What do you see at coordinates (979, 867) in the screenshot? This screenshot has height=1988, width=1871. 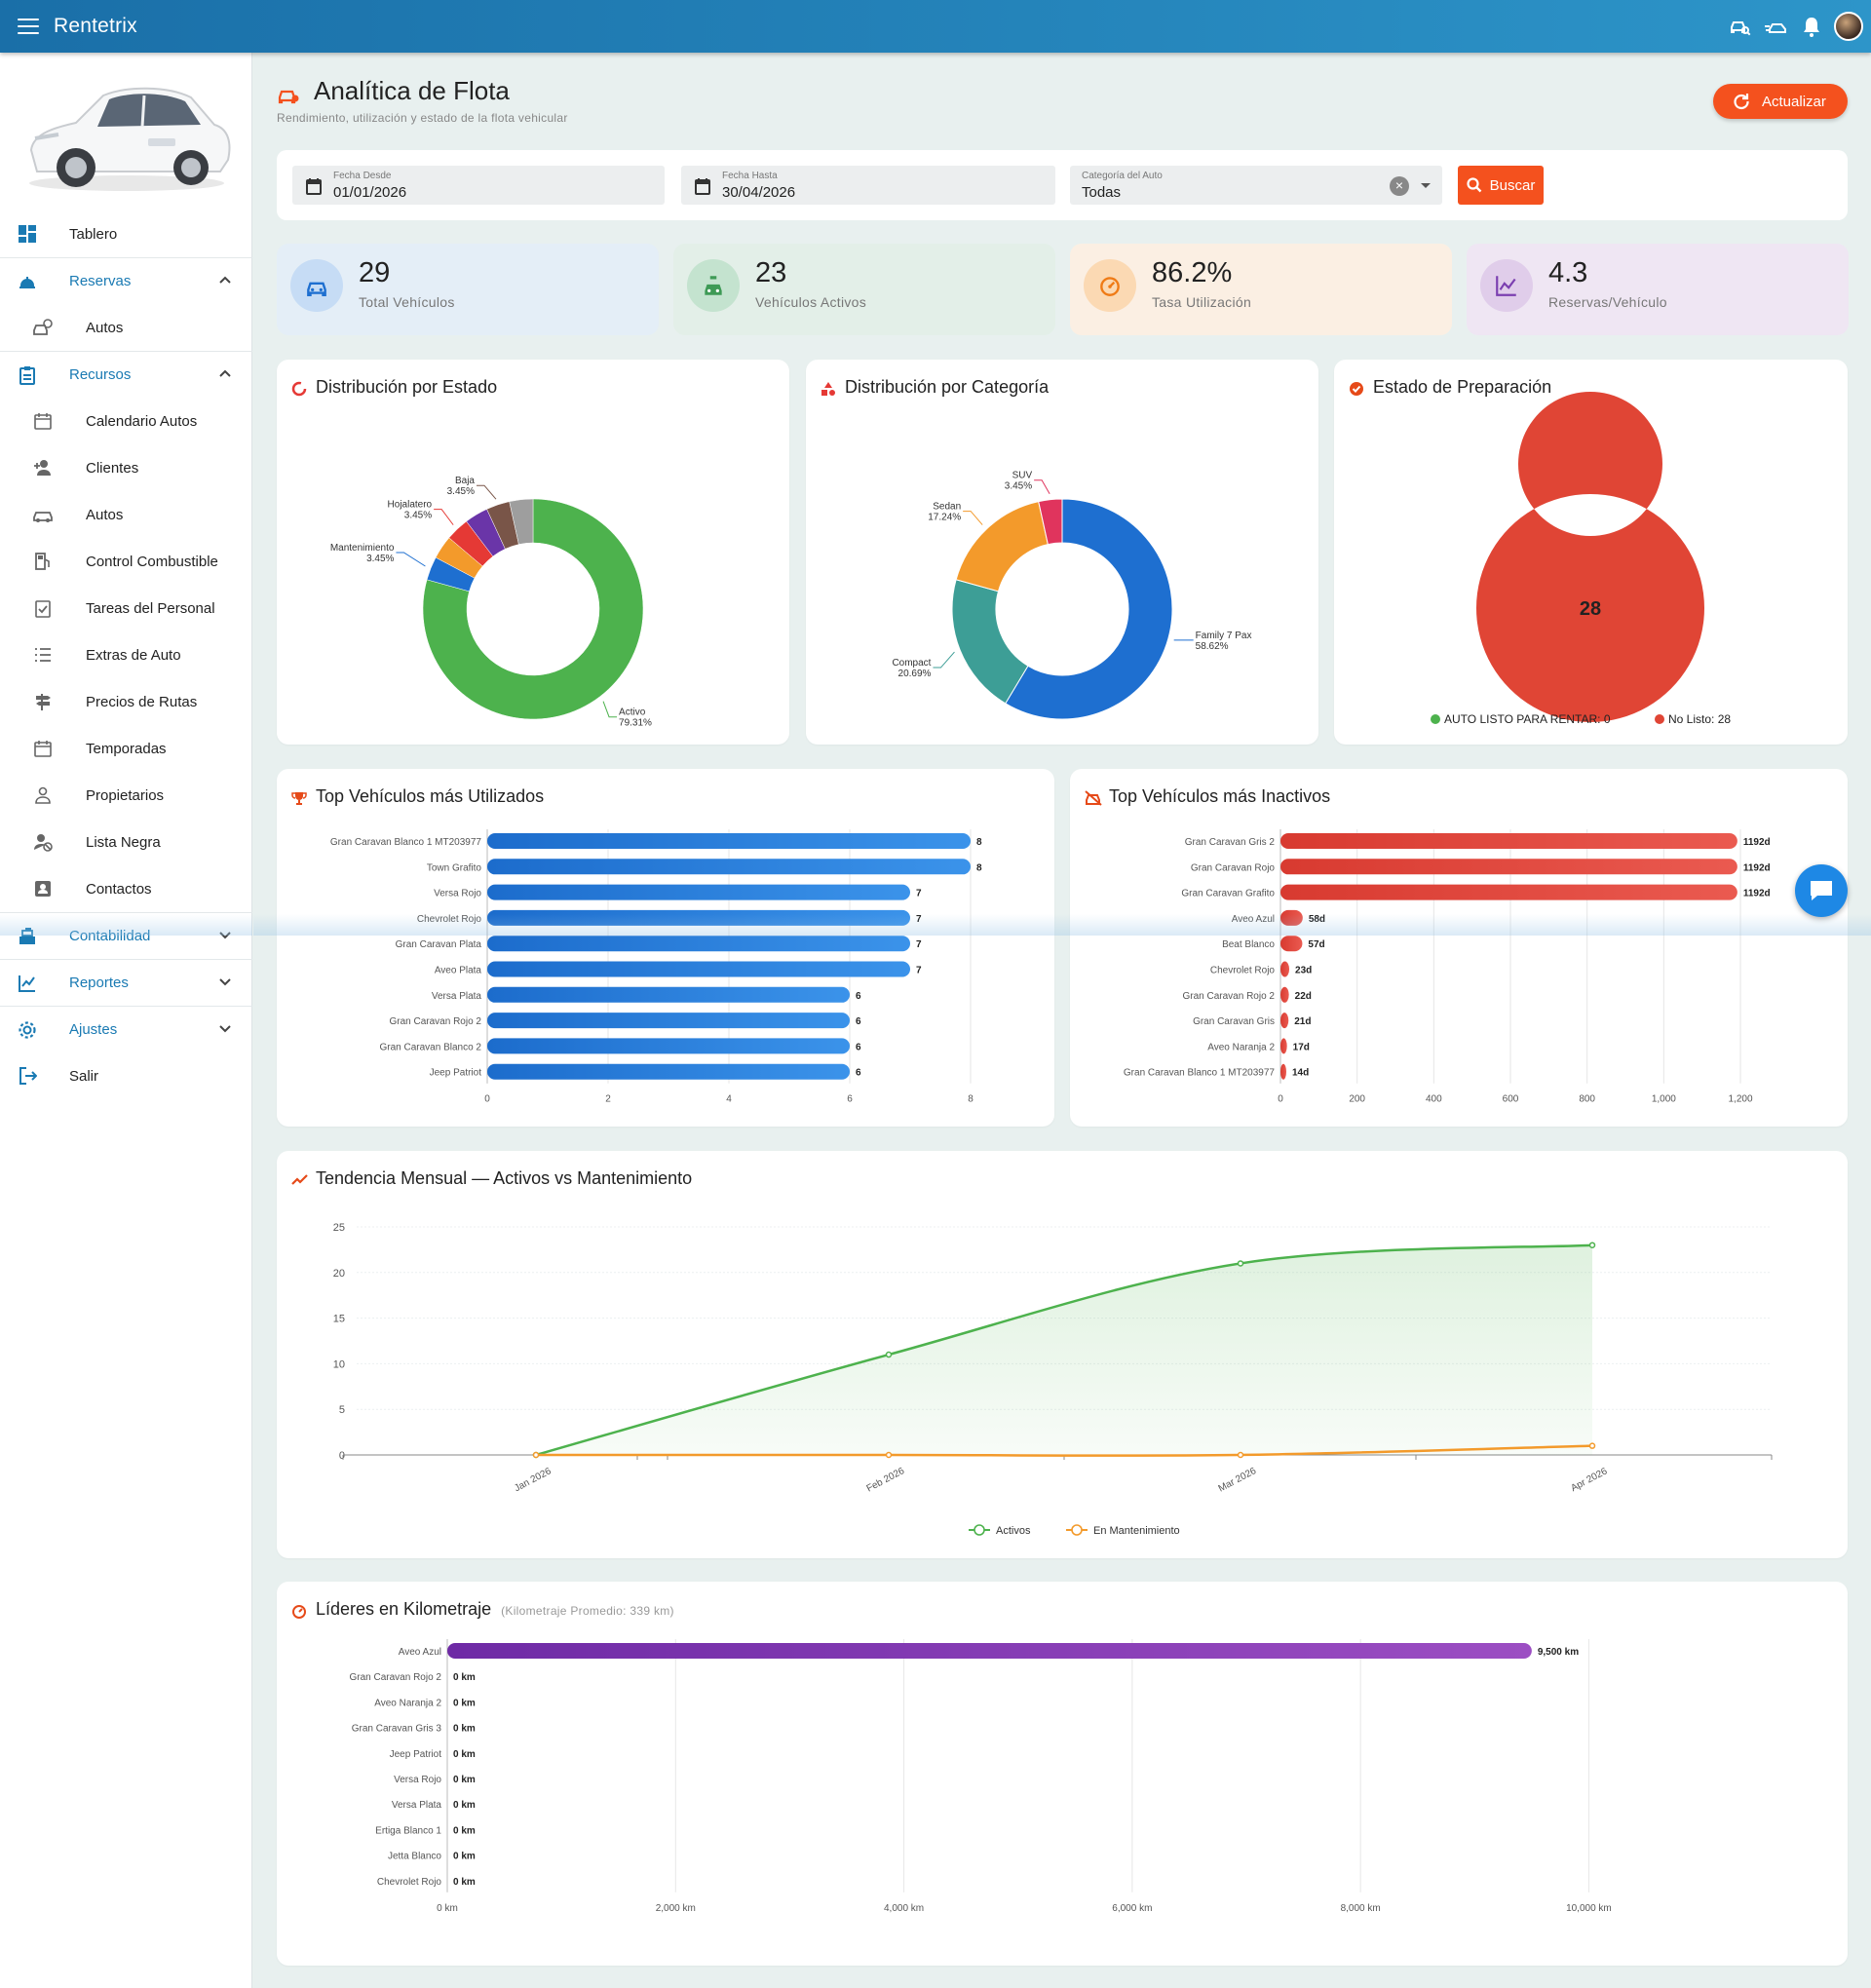 I see `data-label: 8` at bounding box center [979, 867].